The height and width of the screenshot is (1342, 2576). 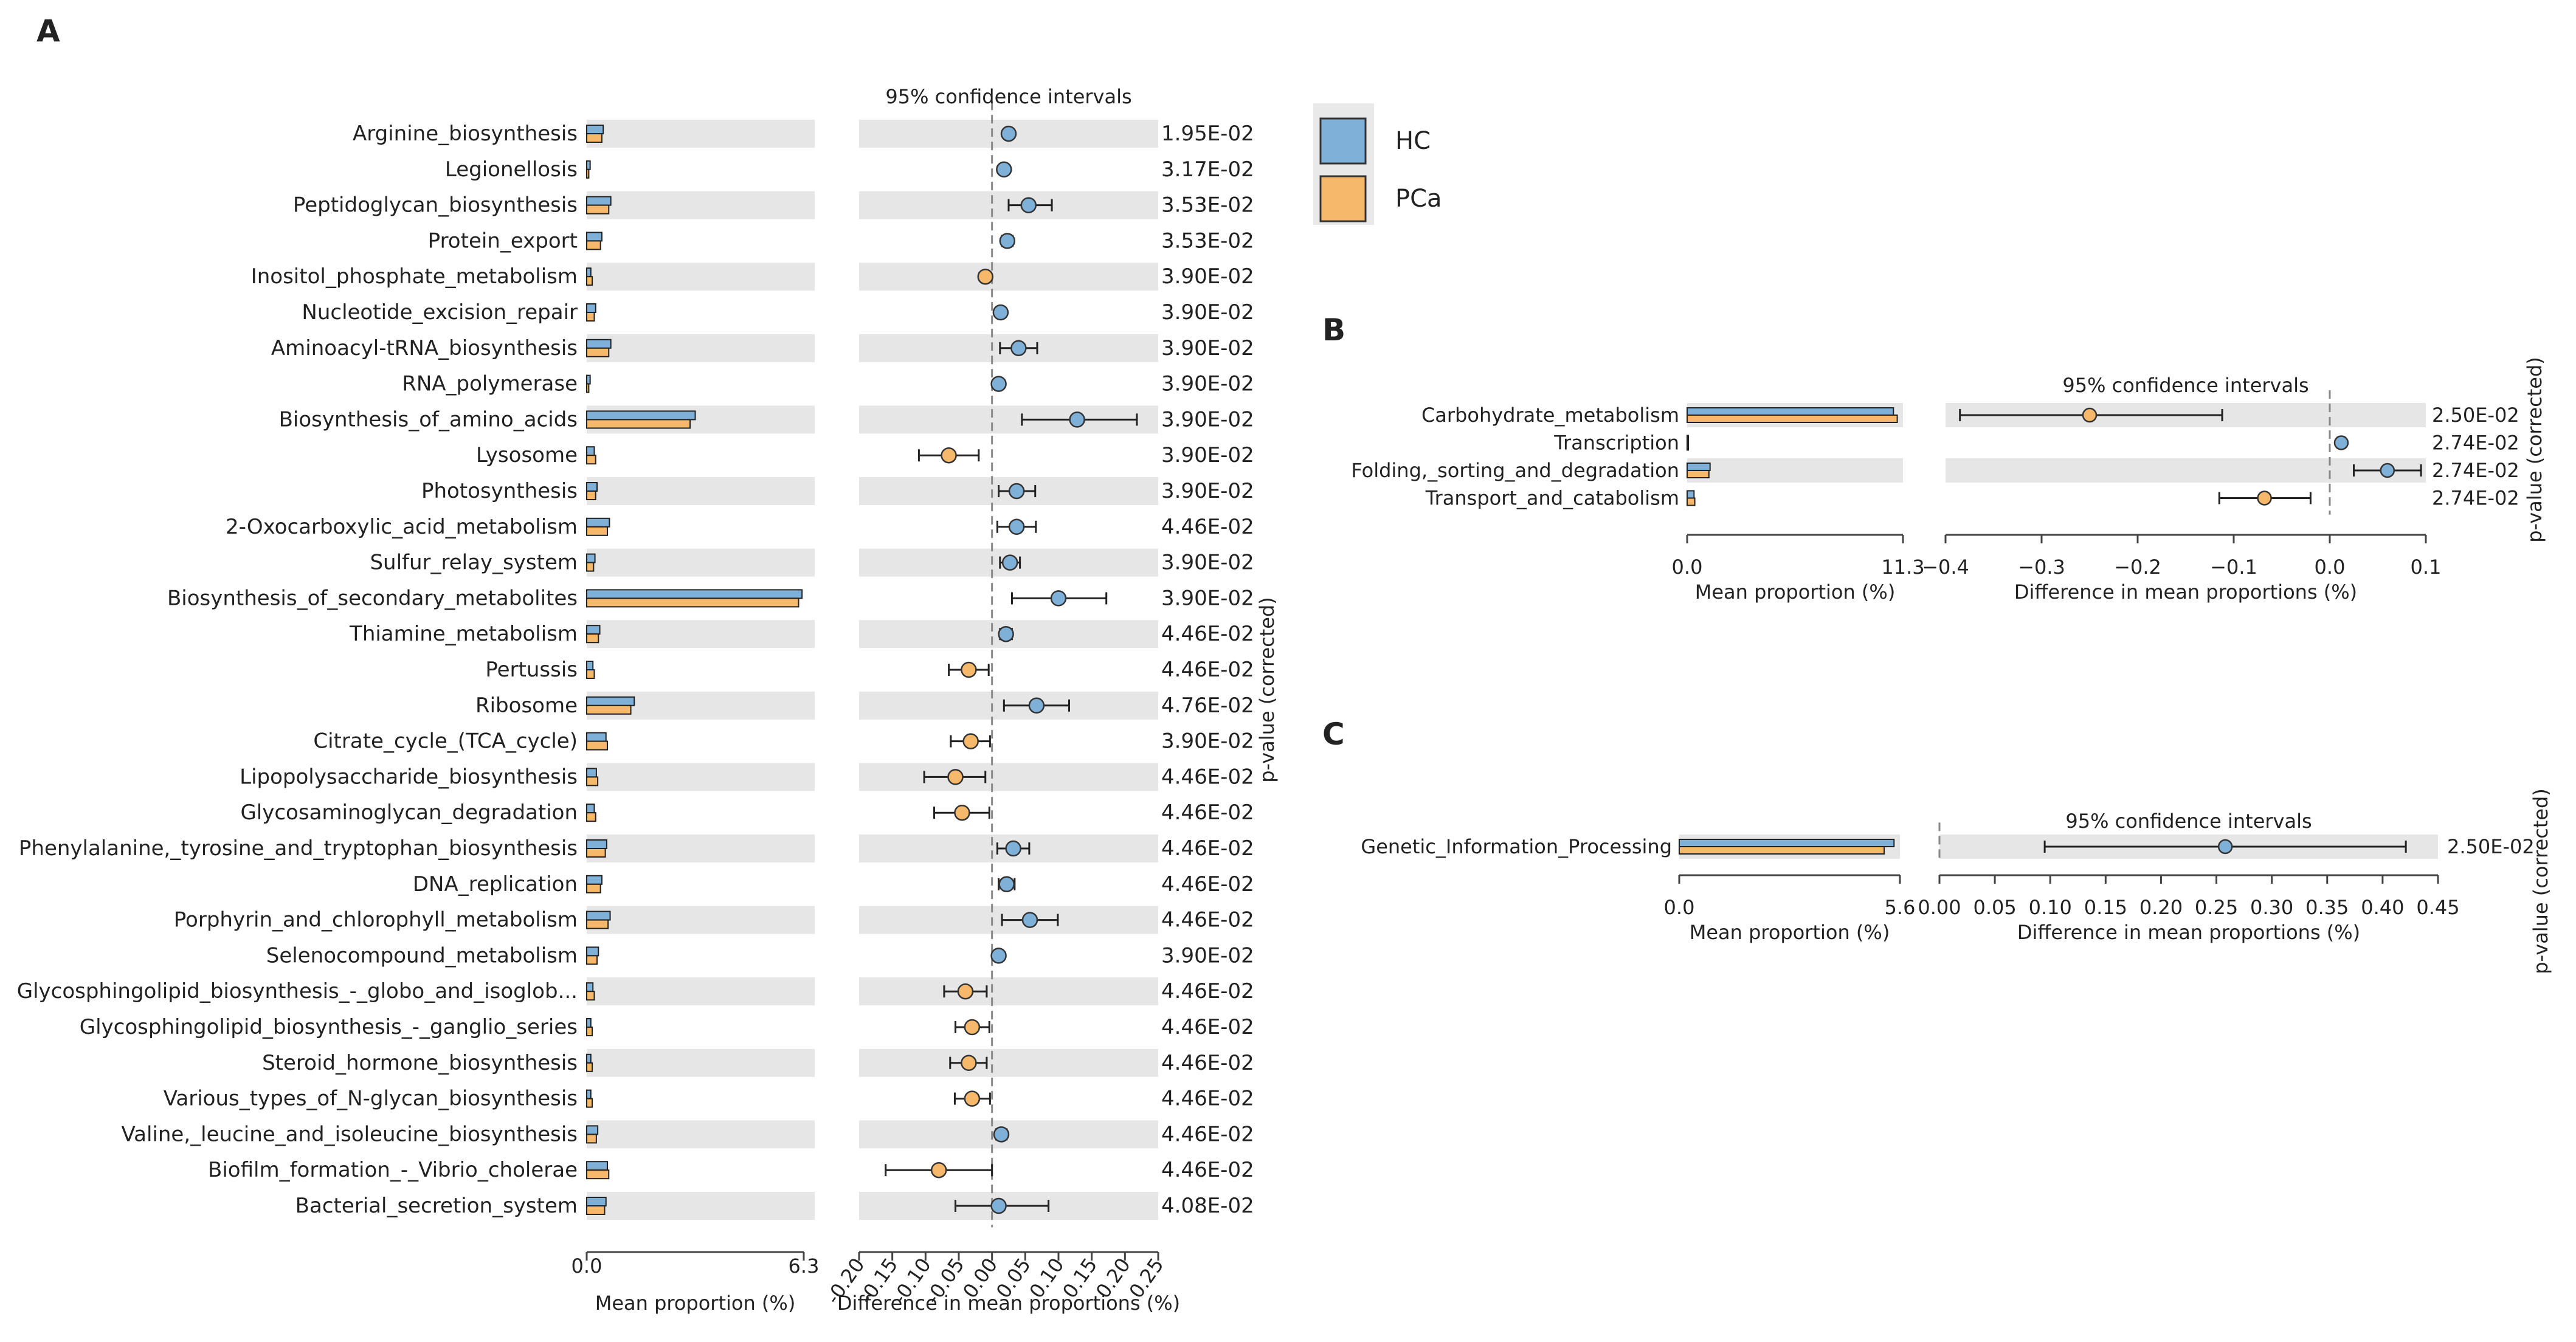 What do you see at coordinates (2233, 567) in the screenshot?
I see `ci-tick-label: −0.1` at bounding box center [2233, 567].